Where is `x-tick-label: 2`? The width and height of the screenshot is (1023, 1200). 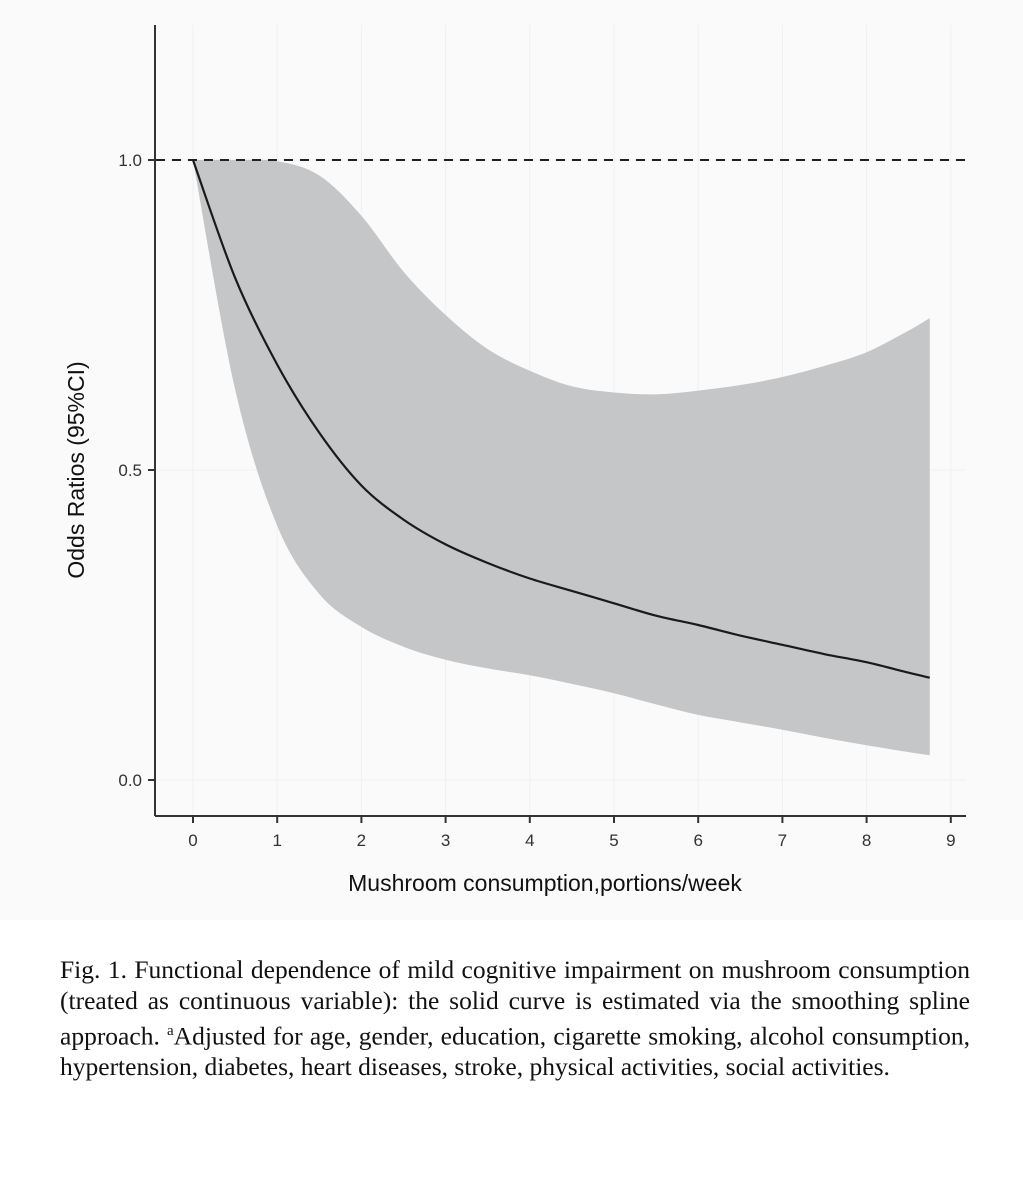 x-tick-label: 2 is located at coordinates (361, 840).